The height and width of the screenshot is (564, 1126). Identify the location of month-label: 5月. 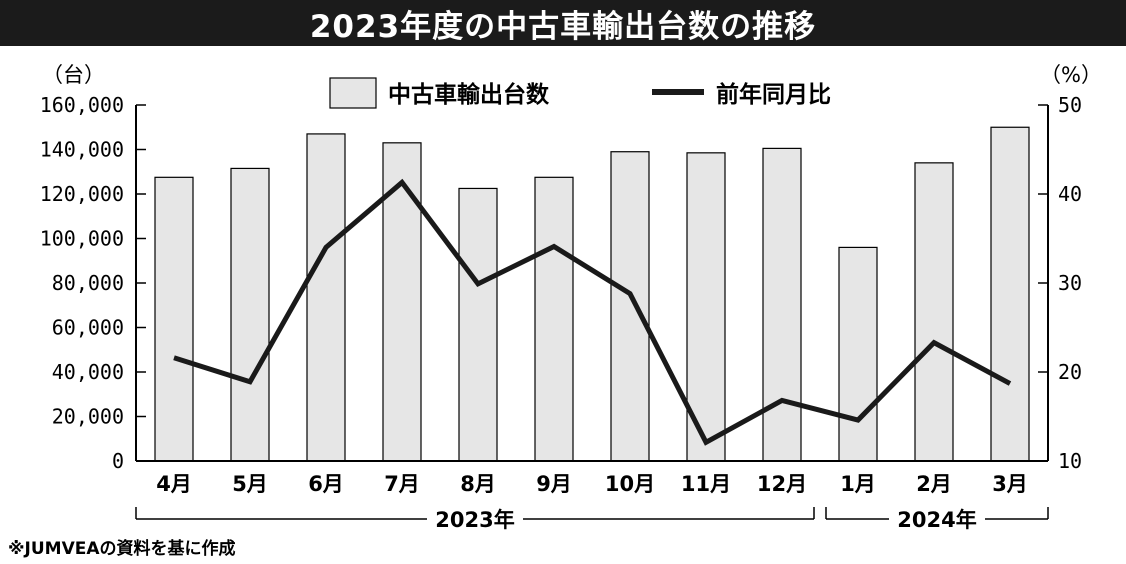
(250, 484).